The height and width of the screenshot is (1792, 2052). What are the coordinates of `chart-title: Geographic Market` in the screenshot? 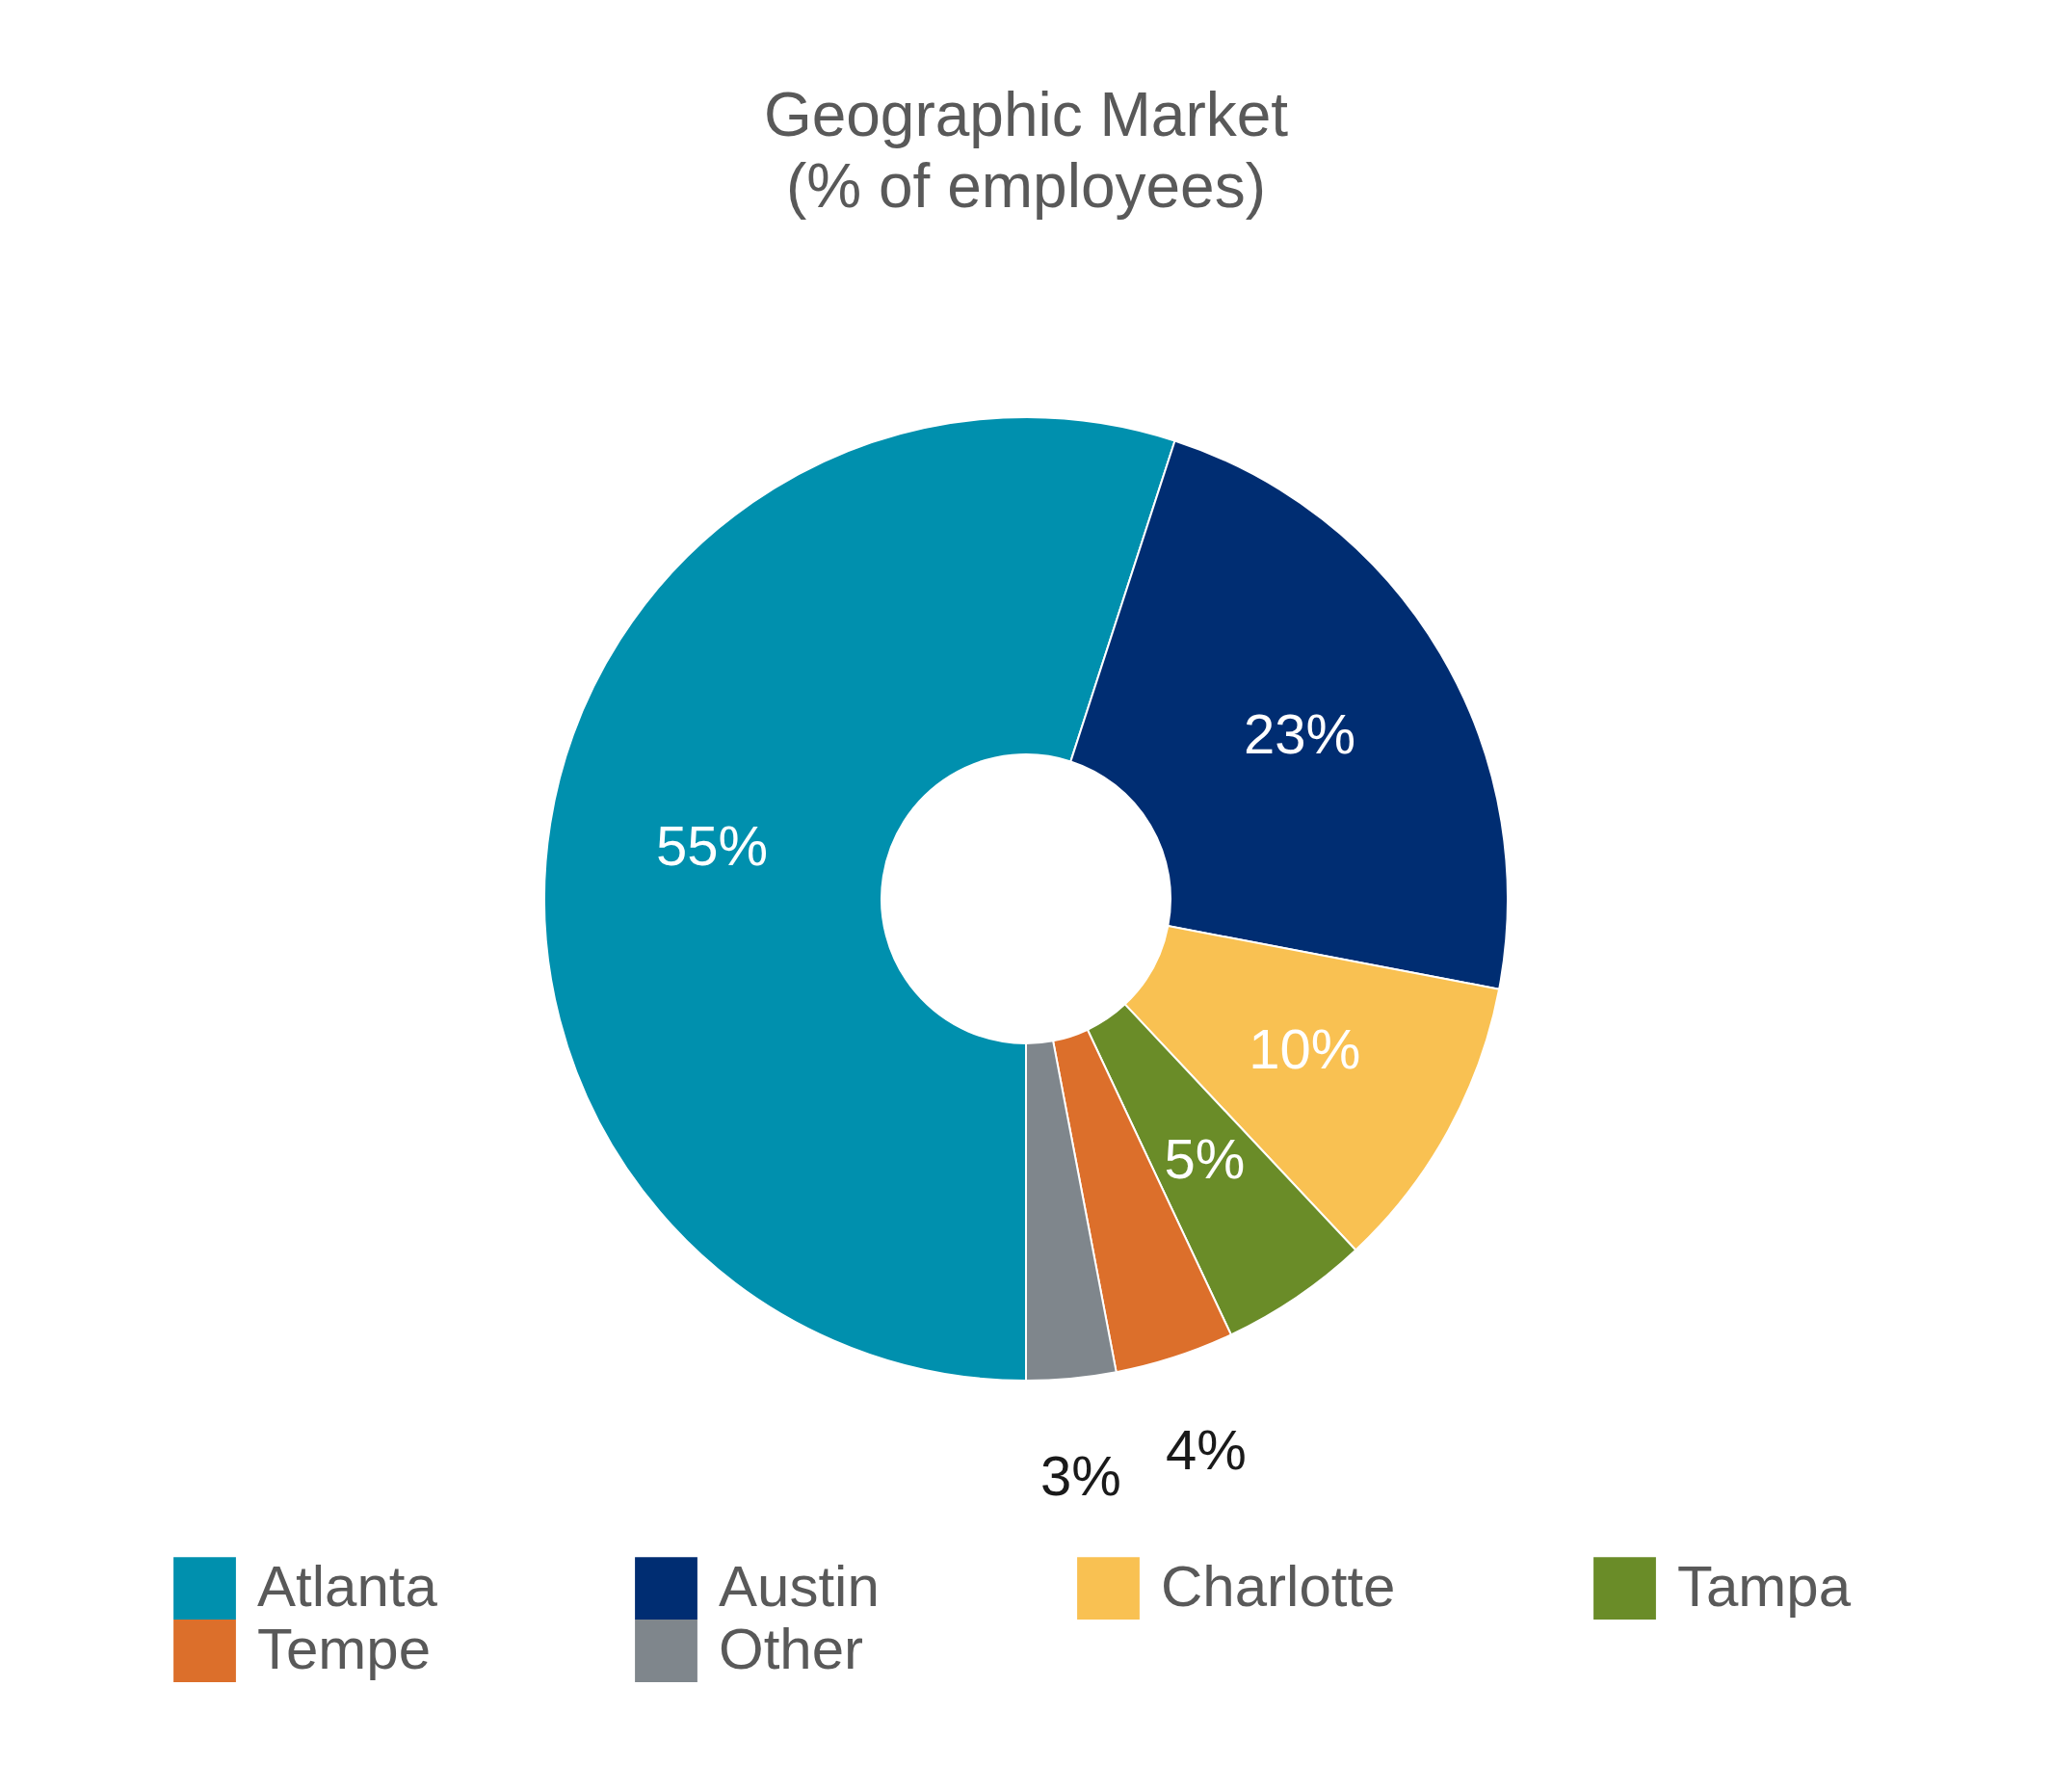 It's located at (1026, 114).